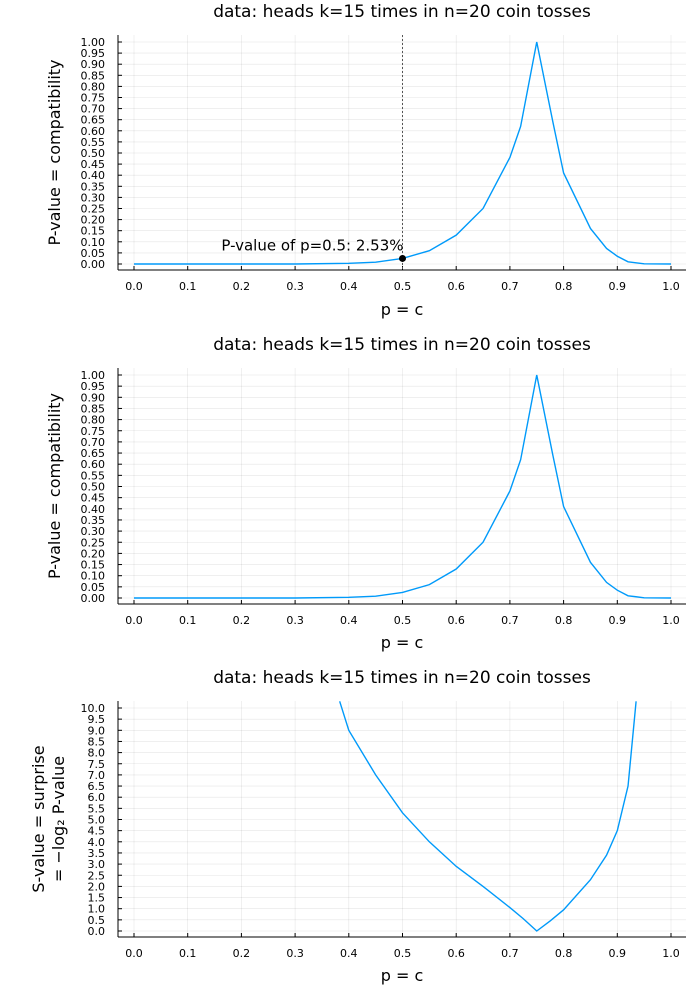  I want to click on y-tick-label: 3.0, so click(97, 864).